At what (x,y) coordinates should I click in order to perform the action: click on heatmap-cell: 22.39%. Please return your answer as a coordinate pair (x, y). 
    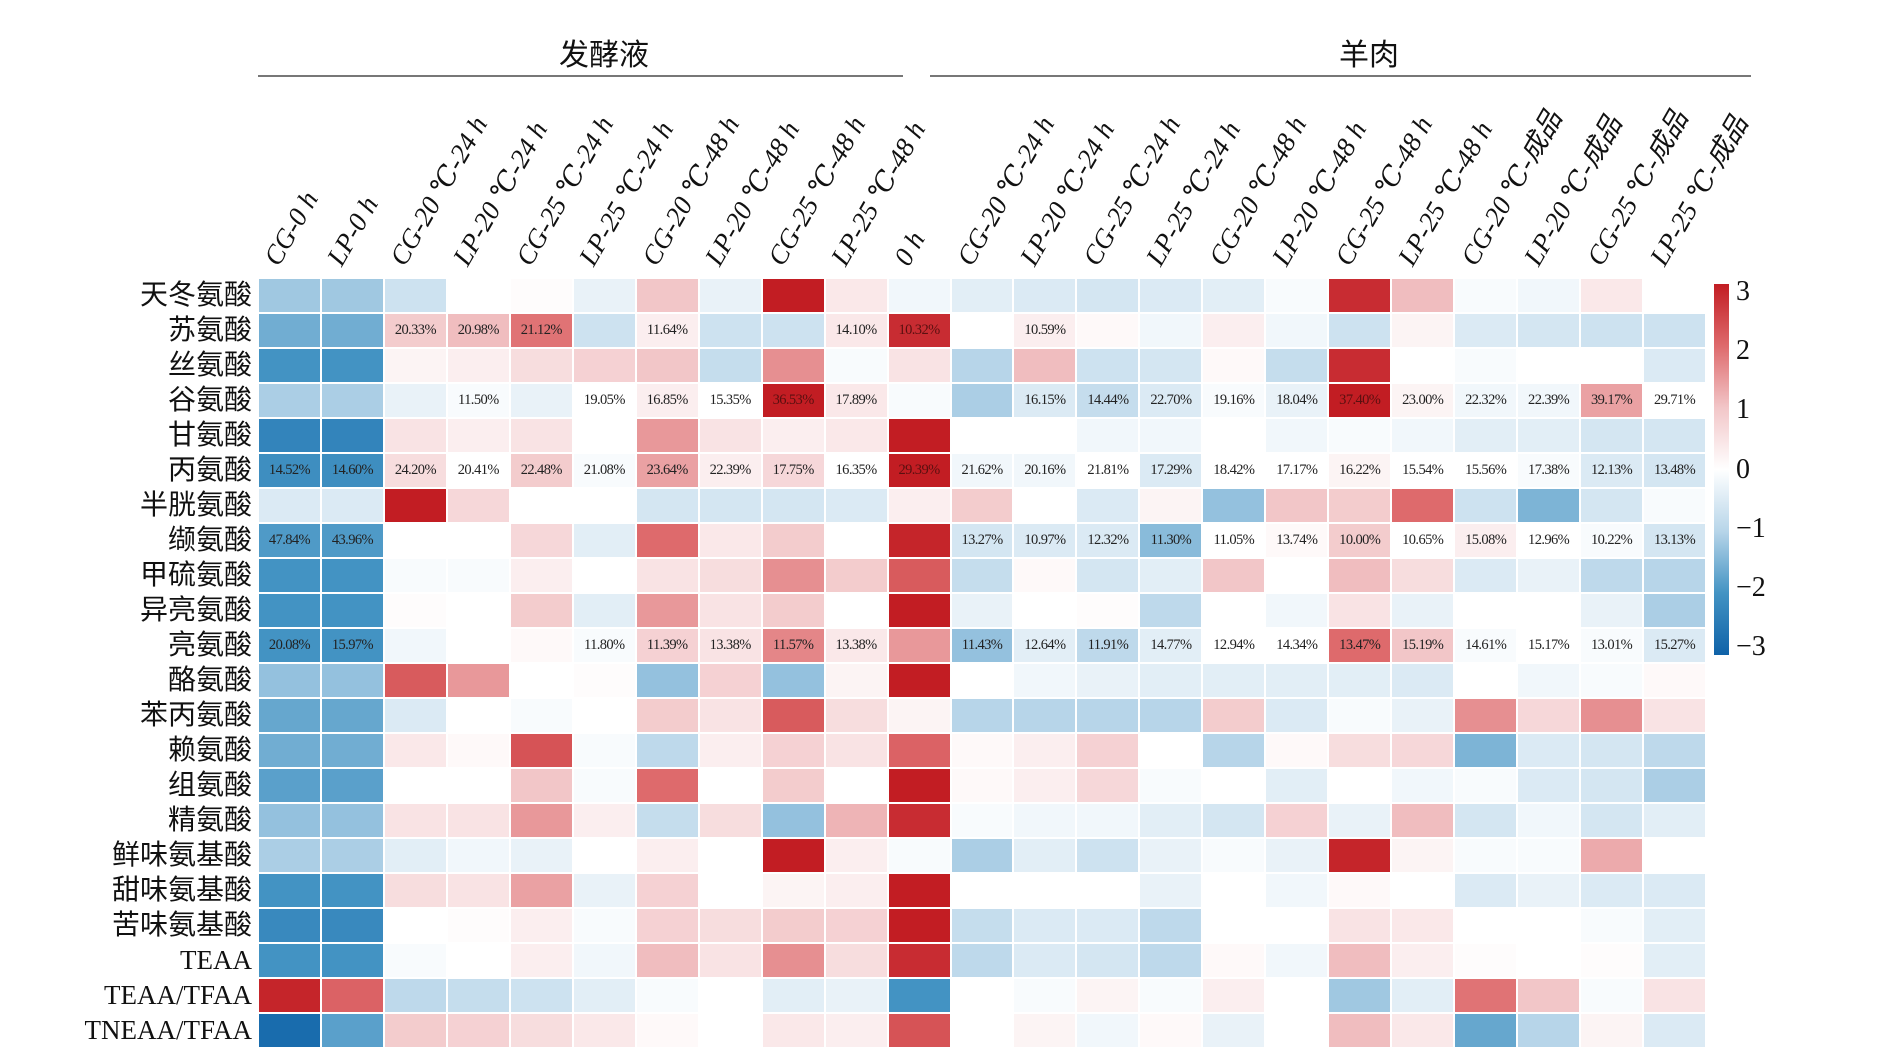
    Looking at the image, I should click on (730, 470).